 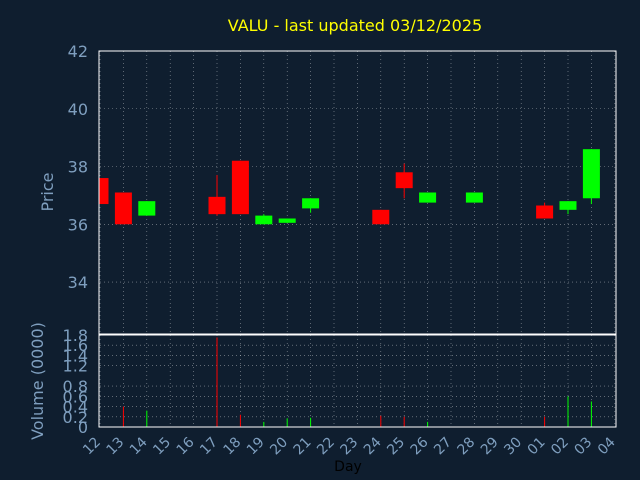 I want to click on volume-y-tick-label: 0.8, so click(x=75, y=386).